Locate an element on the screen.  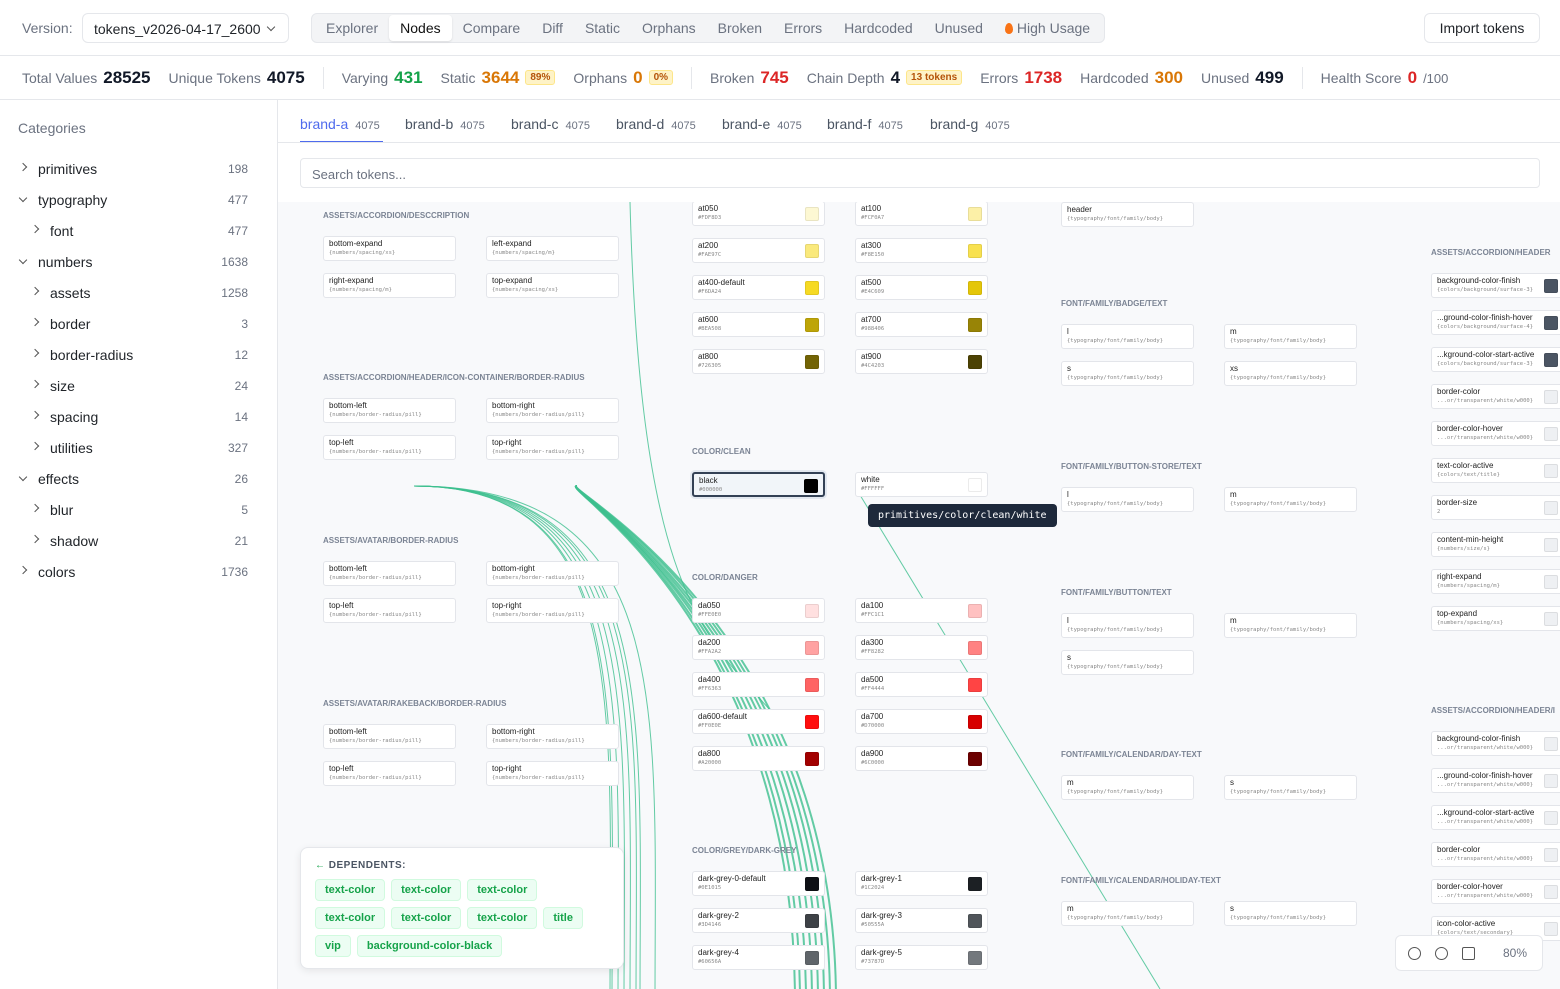
tab: Unused is located at coordinates (959, 28).